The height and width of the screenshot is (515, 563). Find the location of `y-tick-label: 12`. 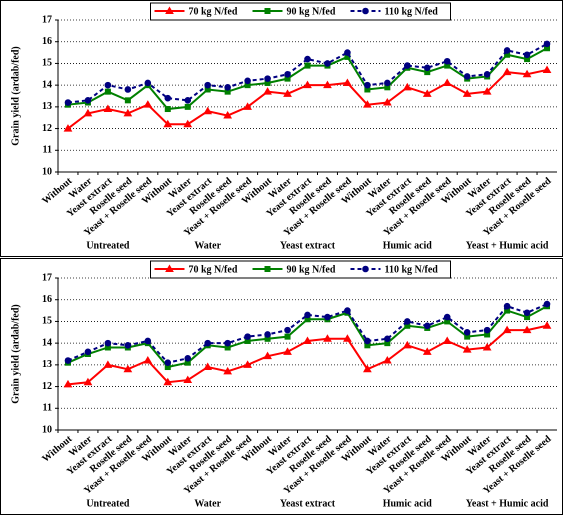

y-tick-label: 12 is located at coordinates (47, 128).